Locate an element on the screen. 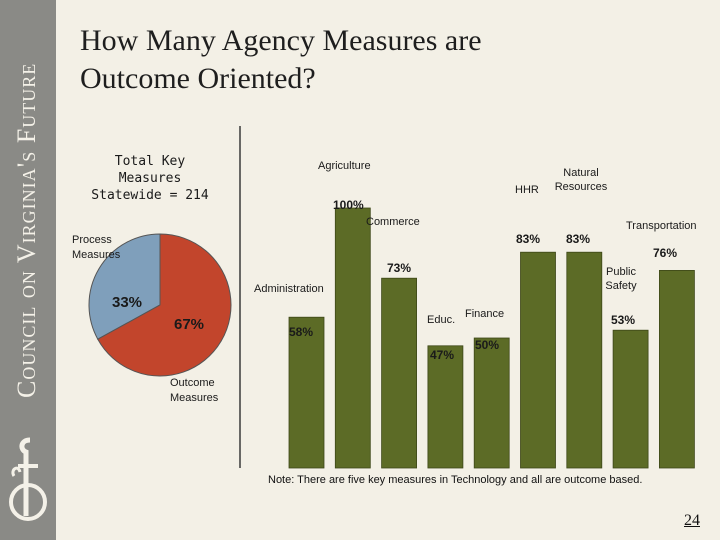 This screenshot has width=720, height=540. value-label-natural-resources: 83% is located at coordinates (578, 239).